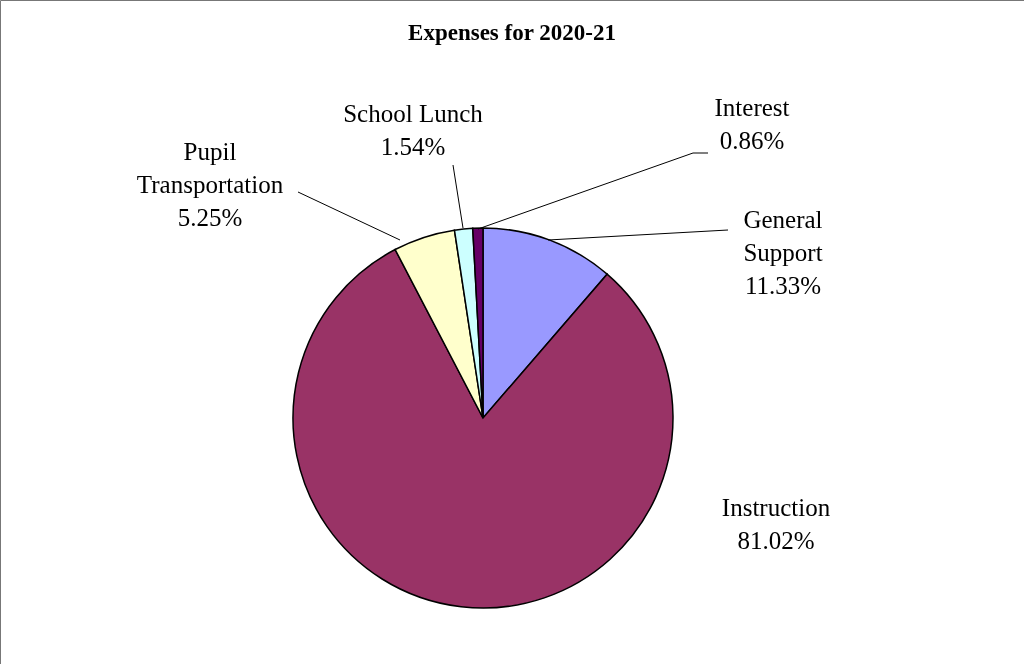 This screenshot has height=666, width=1026. What do you see at coordinates (752, 107) in the screenshot?
I see `slice-label: Interest` at bounding box center [752, 107].